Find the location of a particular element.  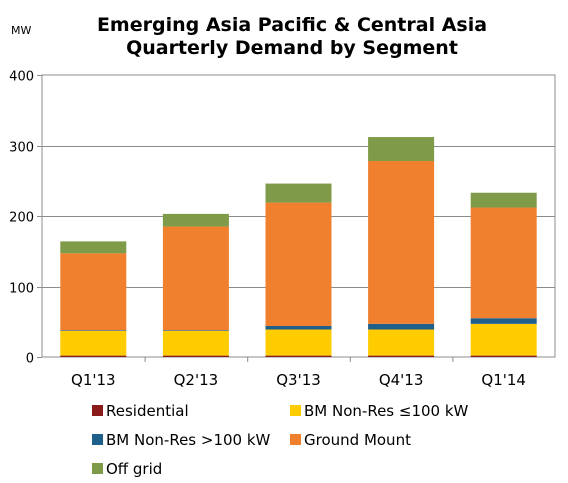

x-tick-label: Q3'13 is located at coordinates (298, 380).